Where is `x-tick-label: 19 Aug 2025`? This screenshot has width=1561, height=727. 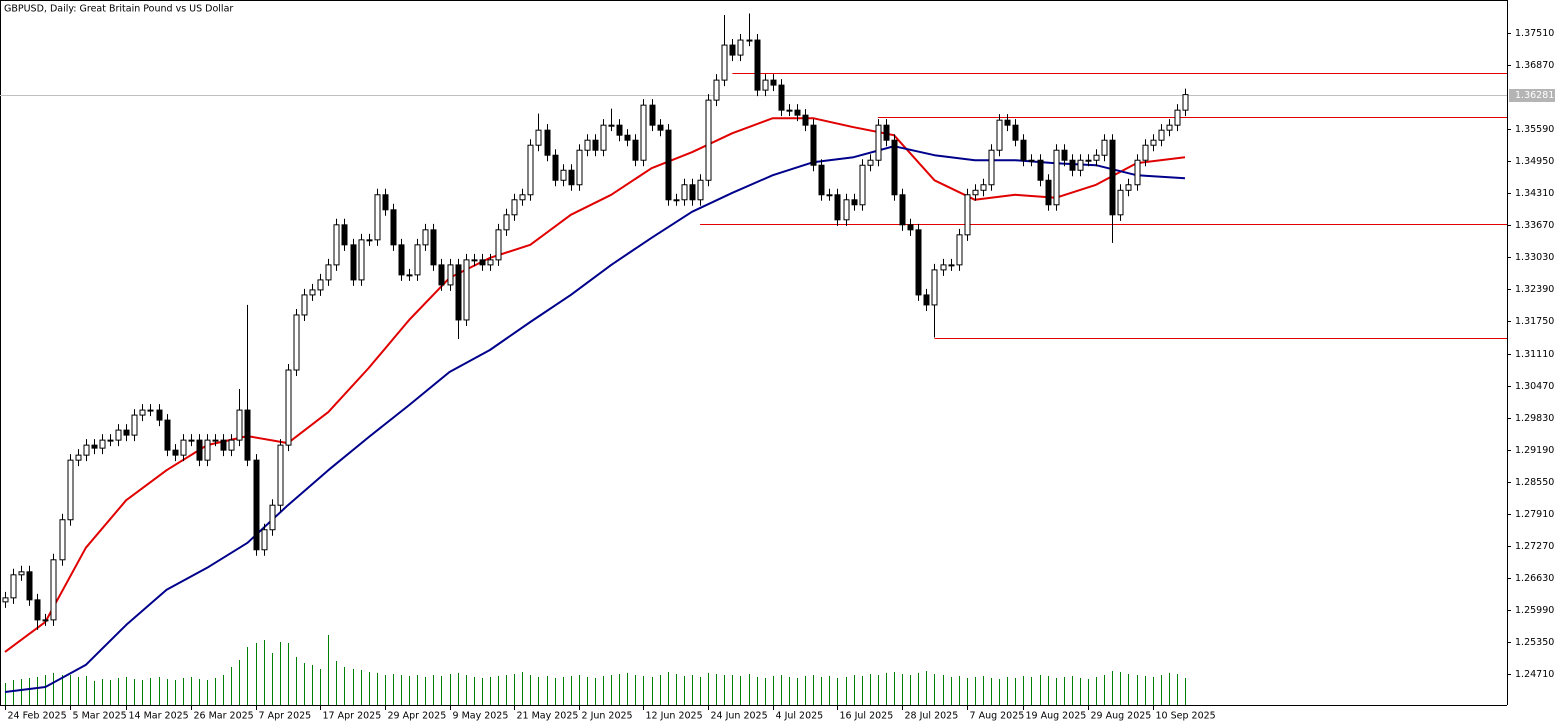 x-tick-label: 19 Aug 2025 is located at coordinates (1056, 716).